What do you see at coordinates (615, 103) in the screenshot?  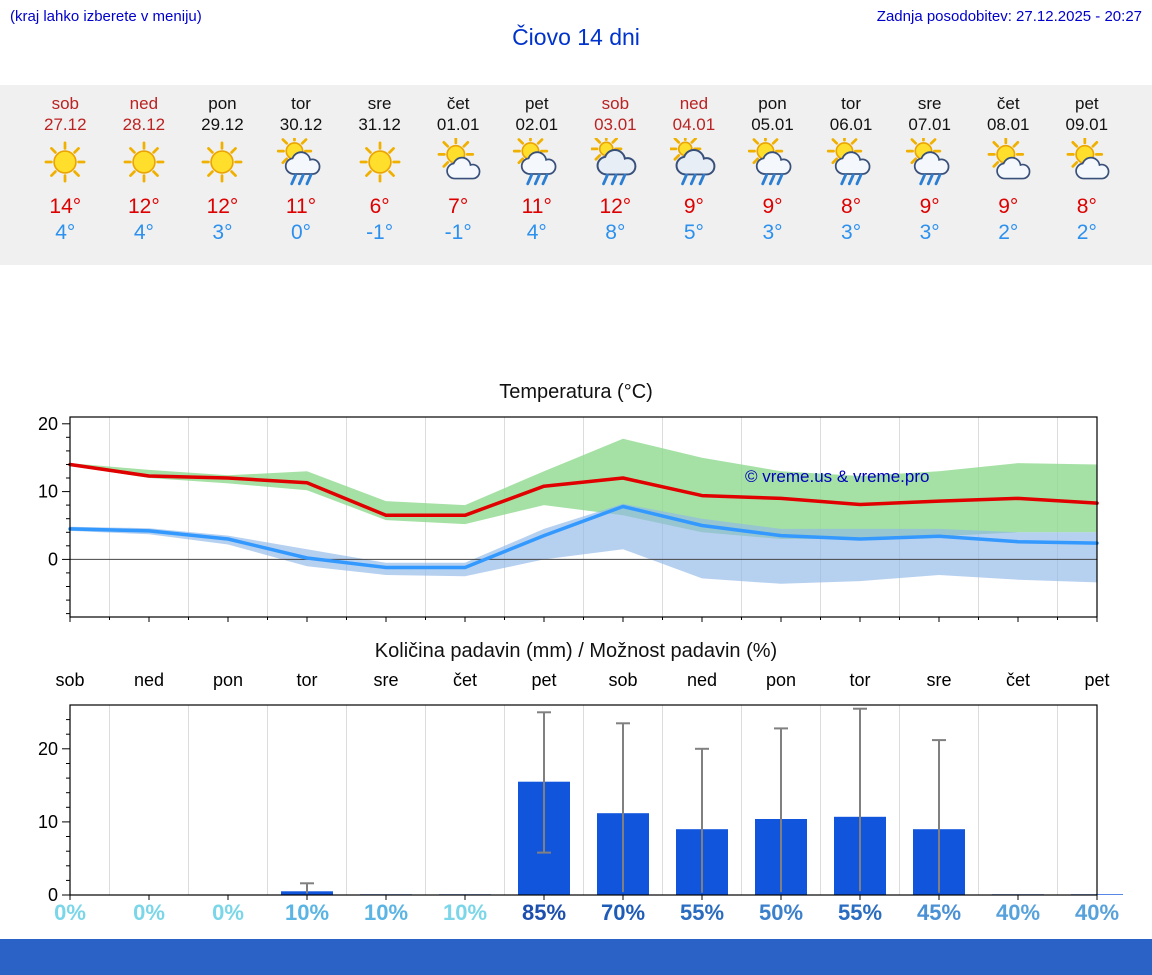 I see `day-name: sob` at bounding box center [615, 103].